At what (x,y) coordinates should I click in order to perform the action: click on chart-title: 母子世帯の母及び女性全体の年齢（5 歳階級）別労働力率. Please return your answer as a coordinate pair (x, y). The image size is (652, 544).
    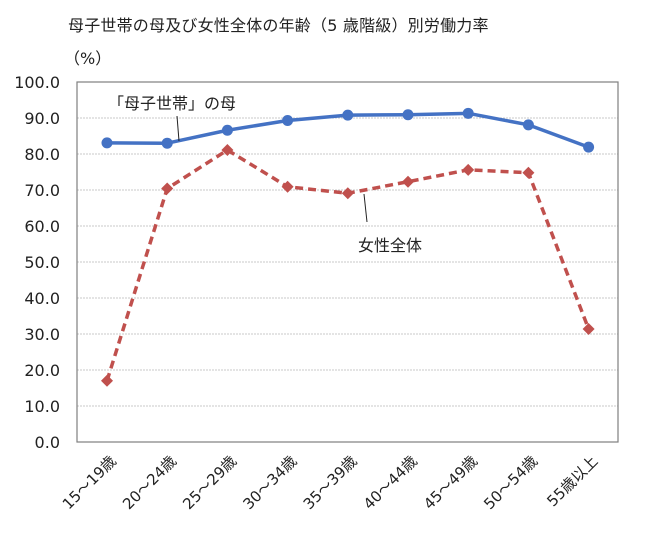
    Looking at the image, I should click on (278, 25).